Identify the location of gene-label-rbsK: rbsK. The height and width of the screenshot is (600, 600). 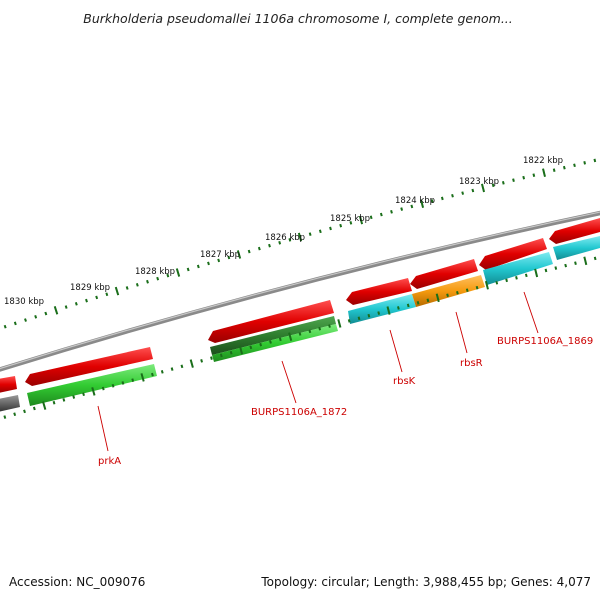
(404, 381).